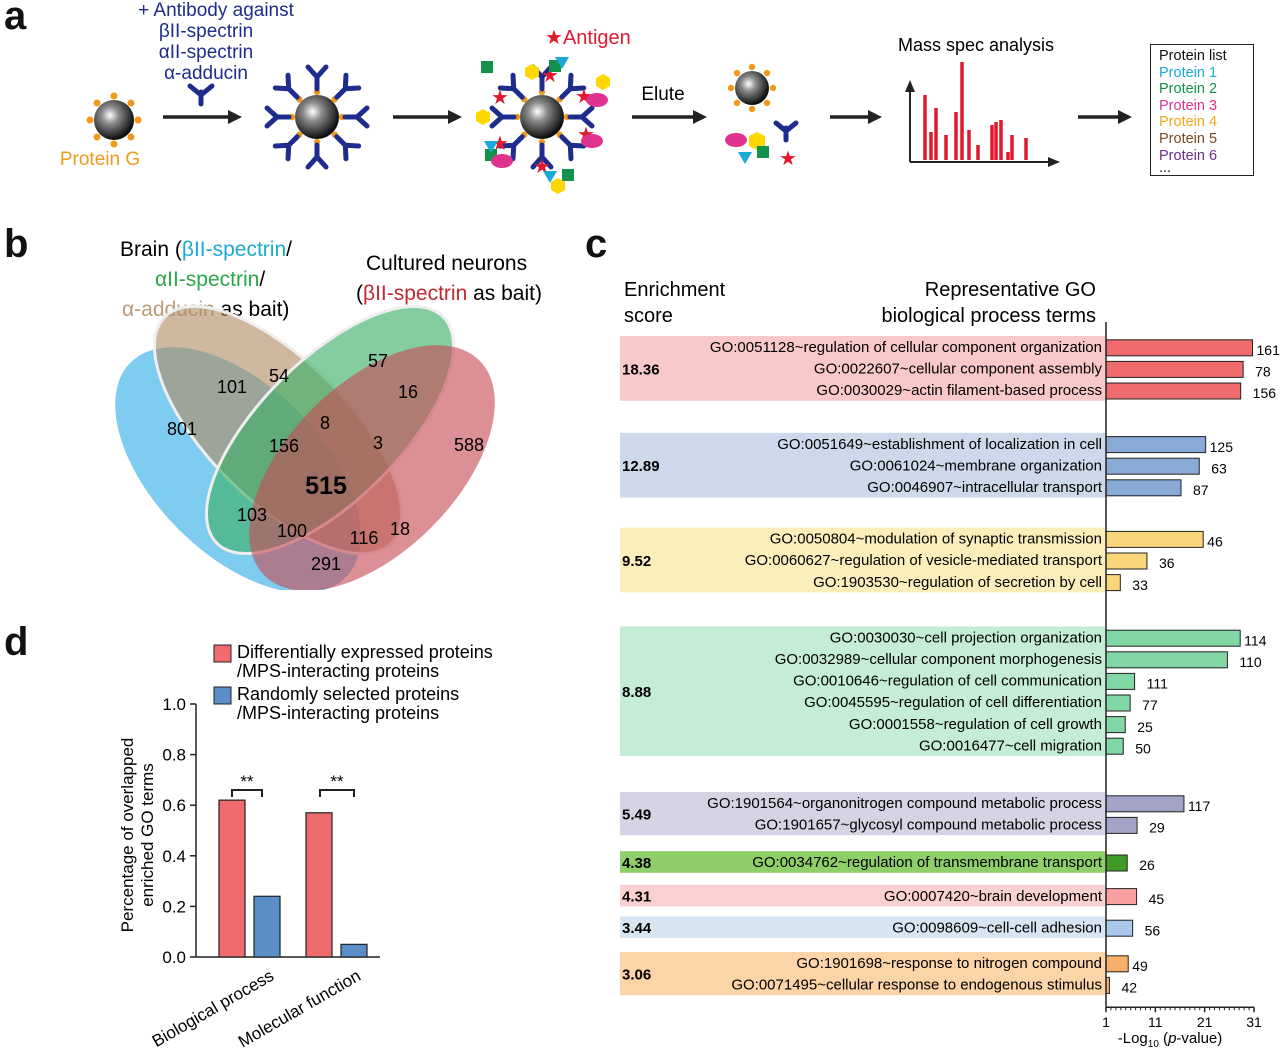 The image size is (1280, 1051). I want to click on enrichment-score: 4.31, so click(636, 897).